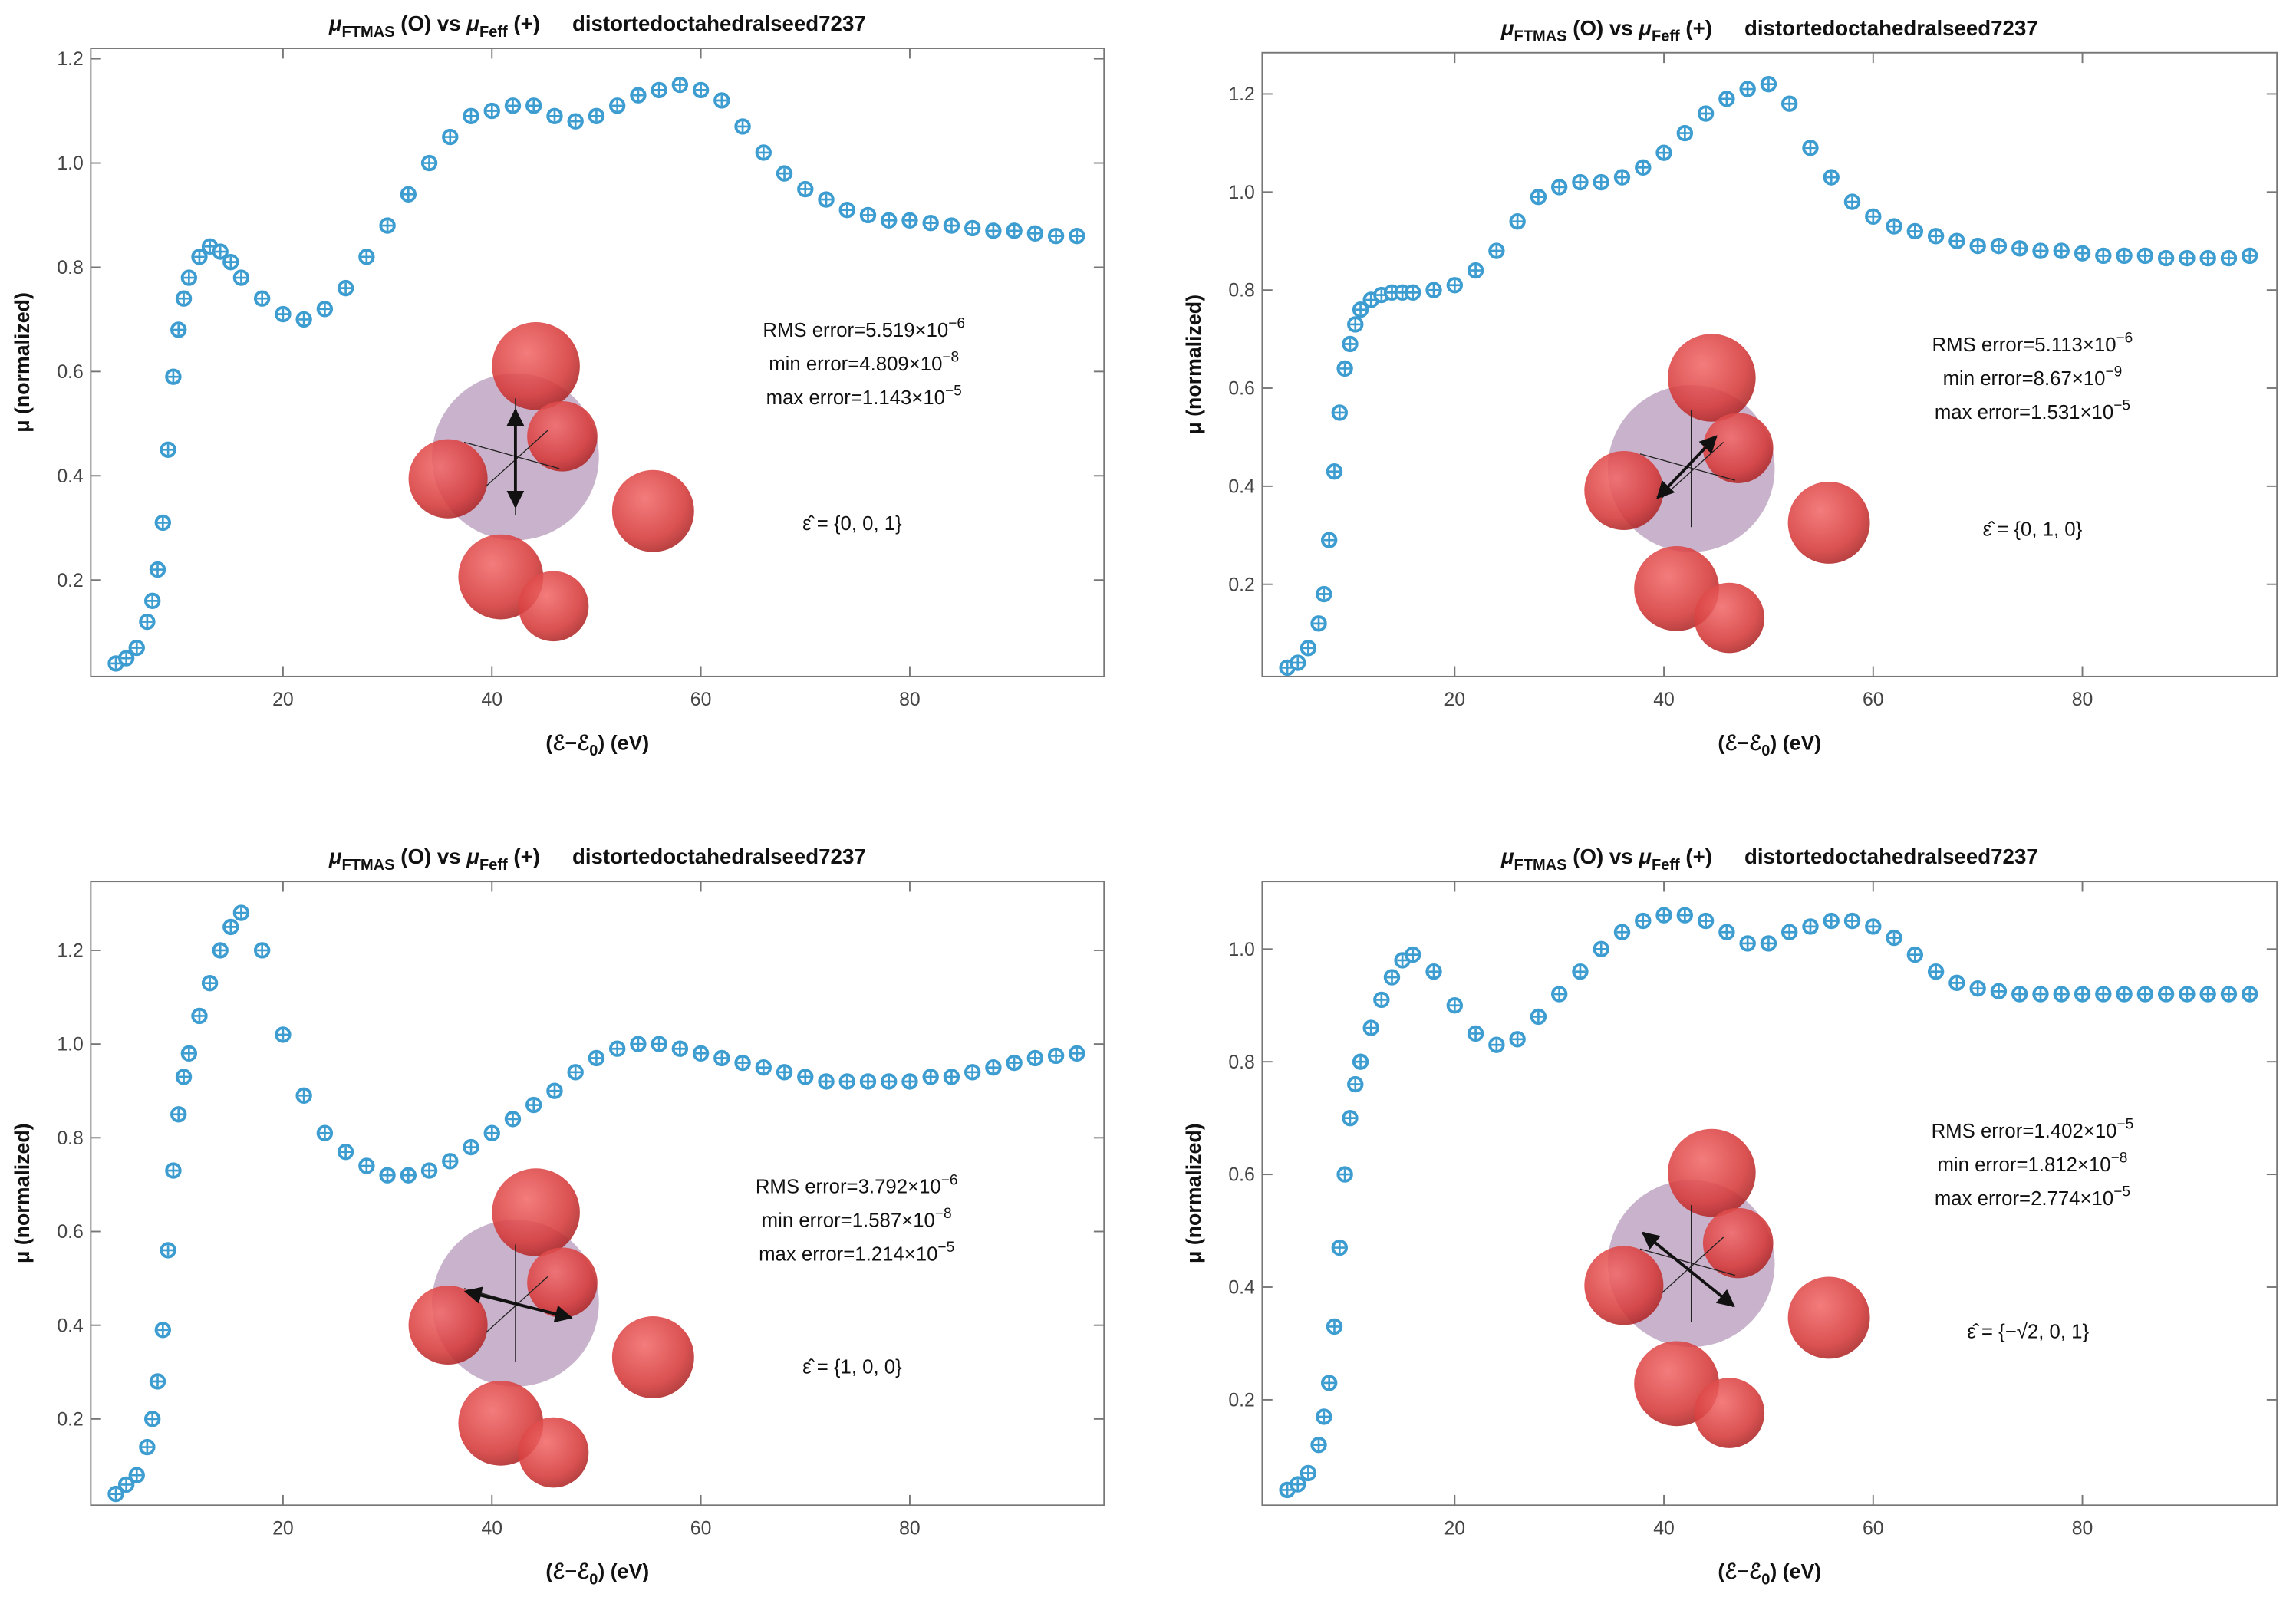  Describe the element at coordinates (70, 581) in the screenshot. I see `y-tick-label: 0.2` at that location.